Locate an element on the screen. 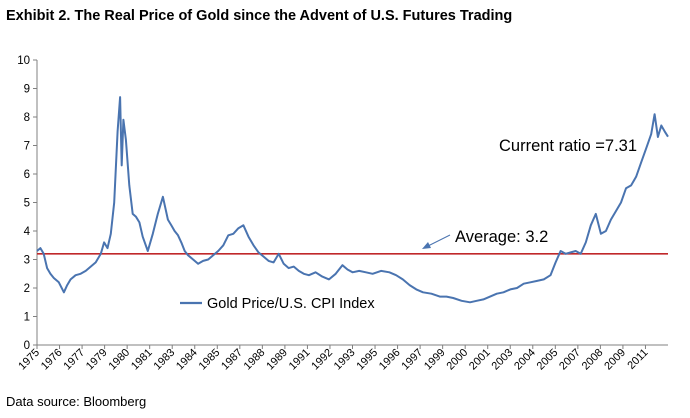 This screenshot has height=418, width=690. y-tick-label: 1 is located at coordinates (27, 318).